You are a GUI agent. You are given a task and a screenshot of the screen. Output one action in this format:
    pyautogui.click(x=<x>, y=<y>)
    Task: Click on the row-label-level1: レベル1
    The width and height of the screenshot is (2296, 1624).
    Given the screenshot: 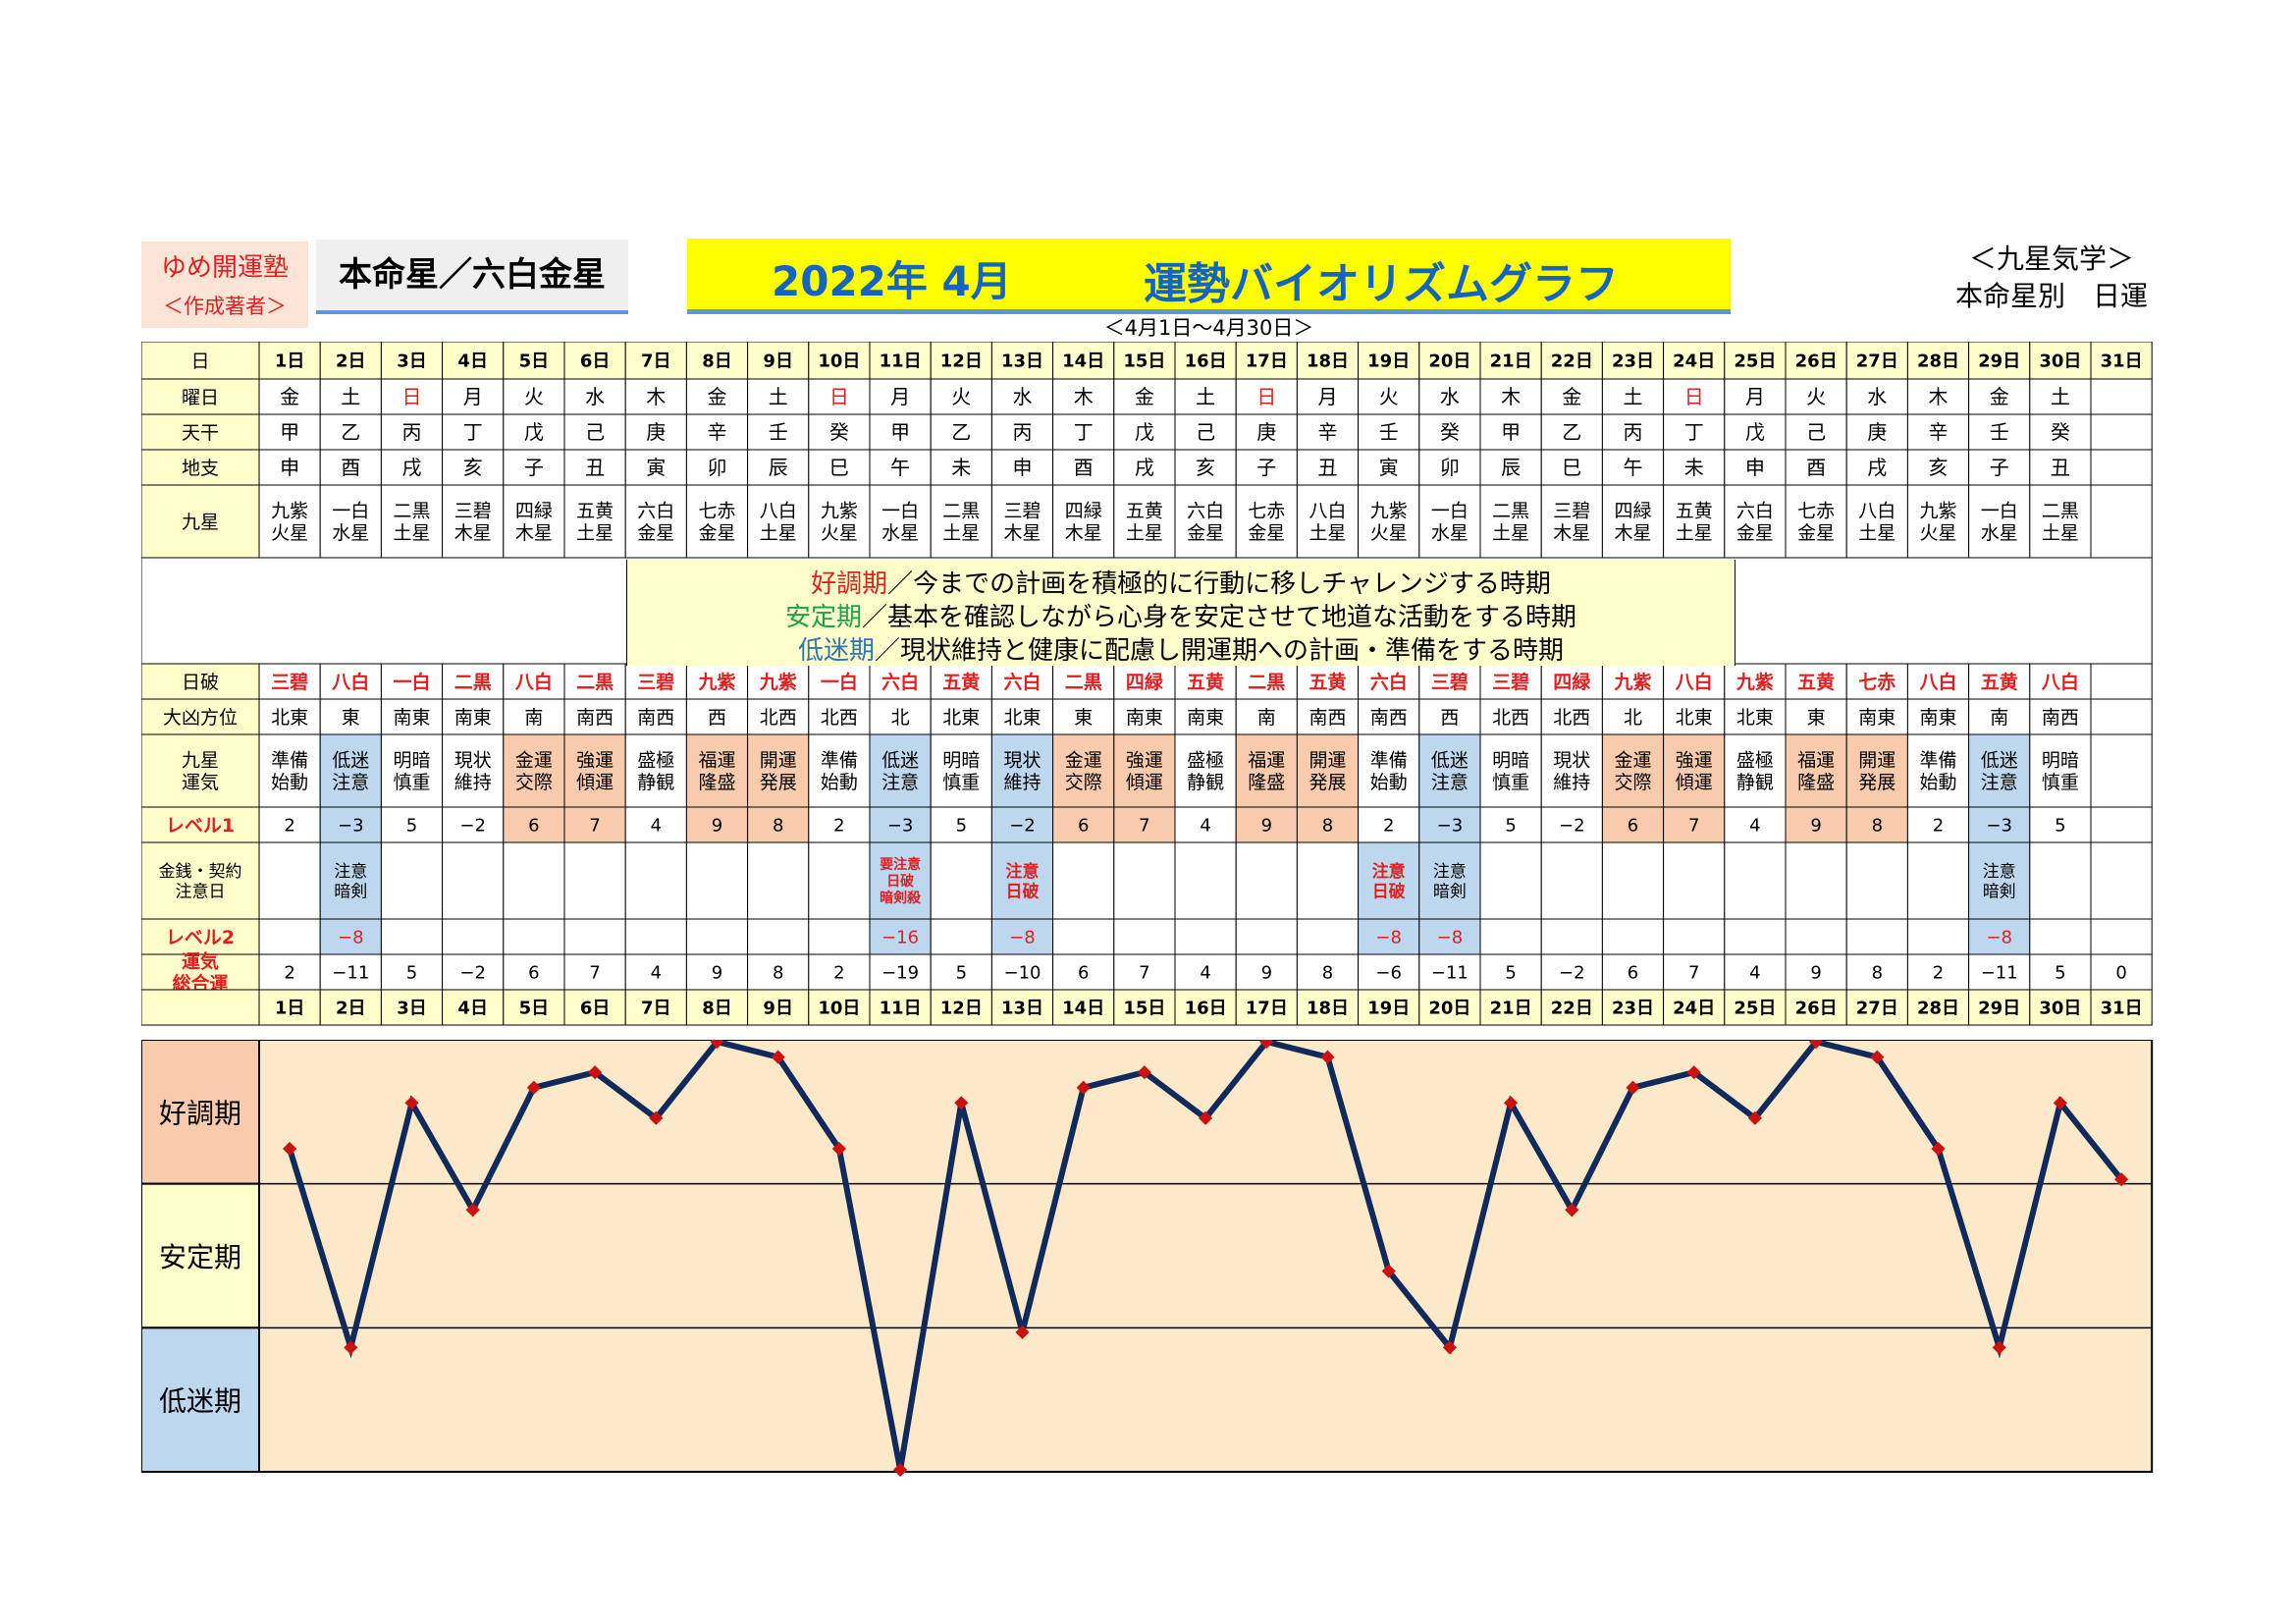 What is the action you would take?
    pyautogui.click(x=200, y=826)
    